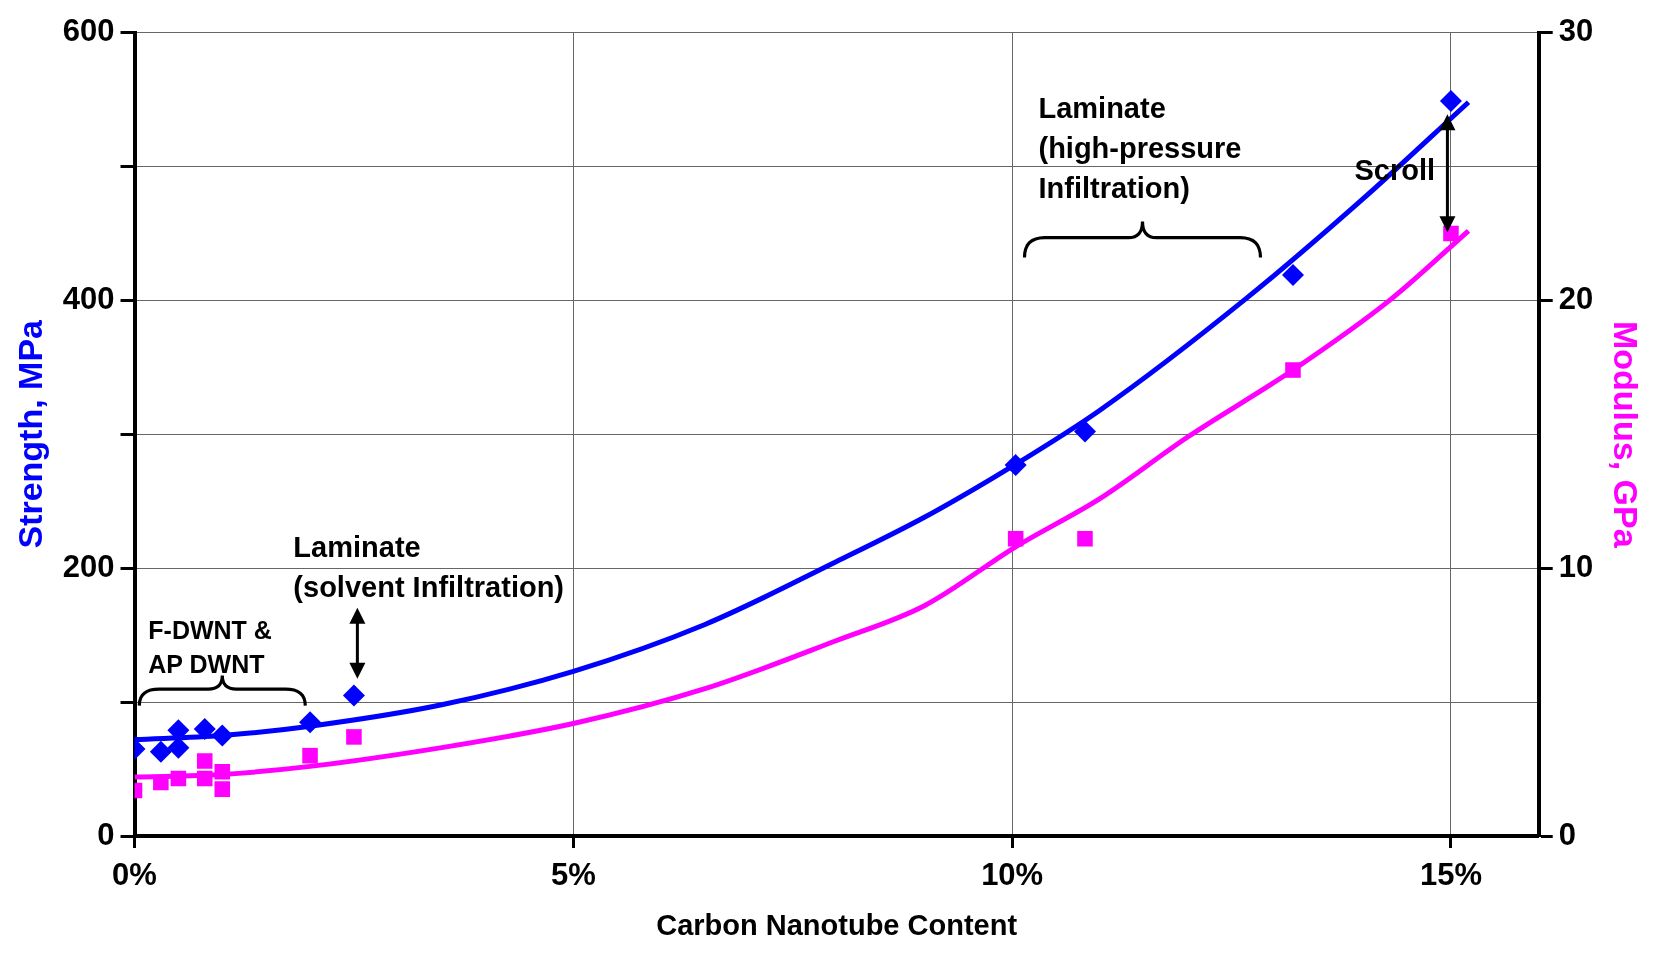 This screenshot has height=963, width=1674. I want to click on y2-tick-label: 20, so click(1576, 298).